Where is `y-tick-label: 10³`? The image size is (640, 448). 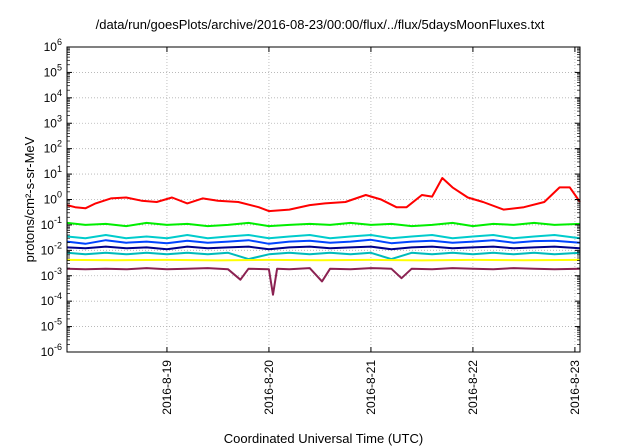
y-tick-label: 10³ is located at coordinates (53, 121).